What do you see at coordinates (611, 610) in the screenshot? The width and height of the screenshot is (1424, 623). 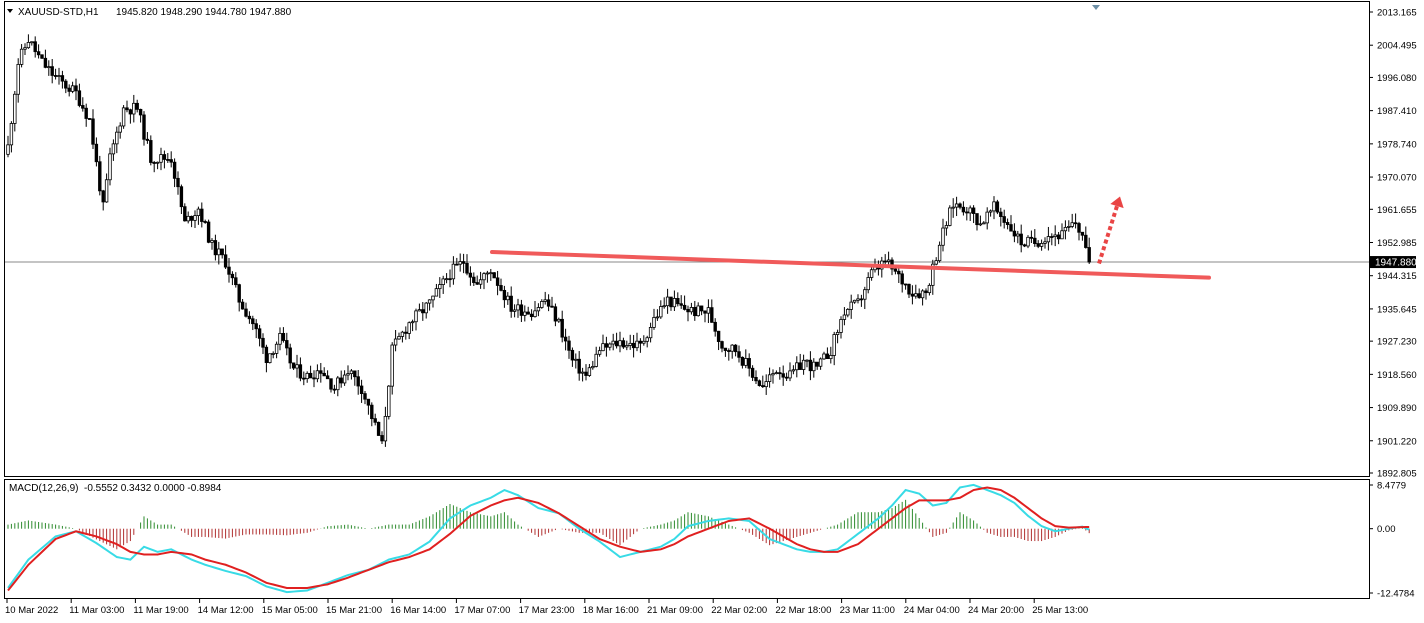 I see `time-tick-label: 18 Mar 16:00` at bounding box center [611, 610].